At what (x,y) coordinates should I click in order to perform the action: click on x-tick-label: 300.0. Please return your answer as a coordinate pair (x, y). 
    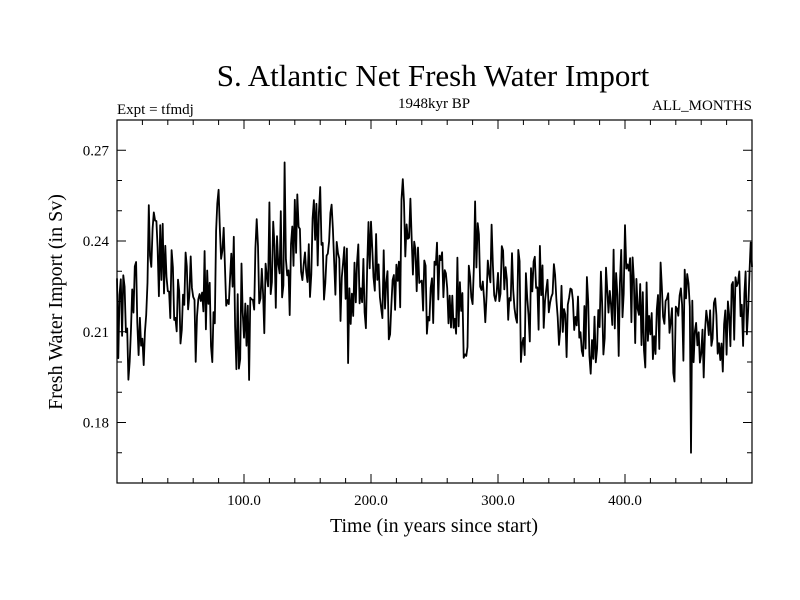
    Looking at the image, I should click on (498, 501).